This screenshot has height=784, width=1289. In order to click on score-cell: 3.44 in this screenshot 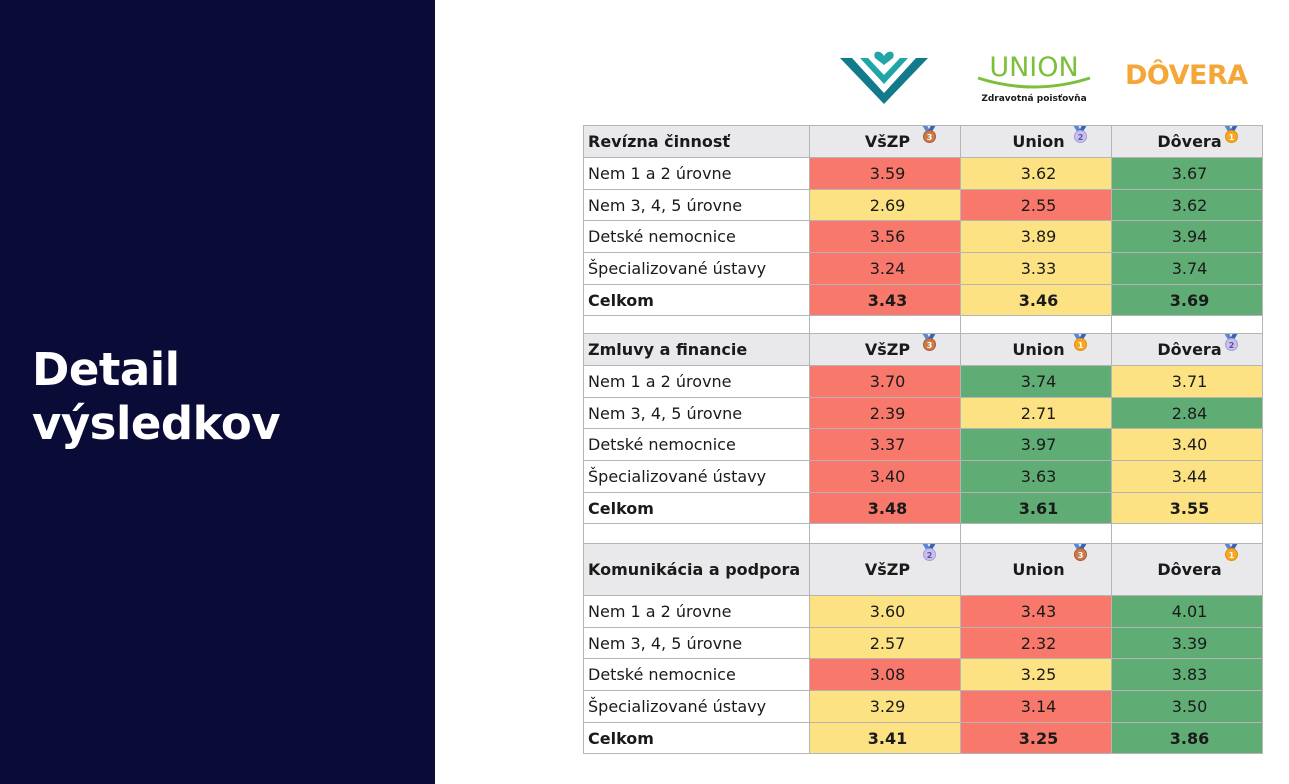, I will do `click(1187, 476)`.